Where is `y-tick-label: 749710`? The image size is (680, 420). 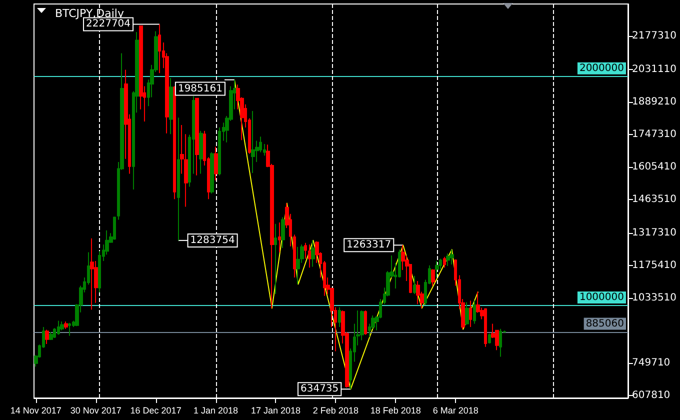 y-tick-label: 749710 is located at coordinates (651, 362).